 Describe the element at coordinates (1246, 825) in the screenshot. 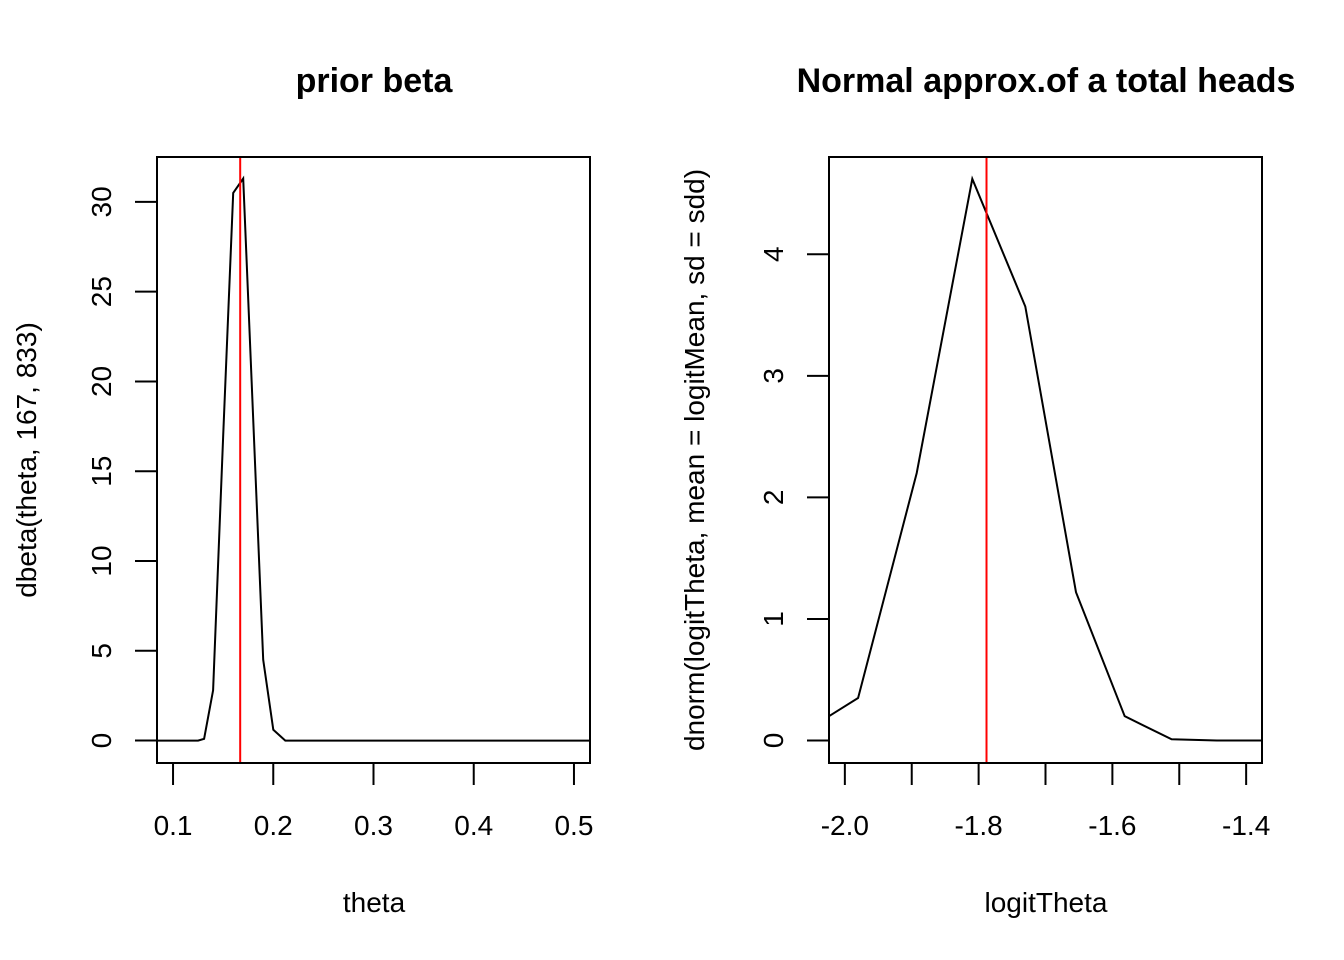

I see `x-tick-label: -1.4` at that location.